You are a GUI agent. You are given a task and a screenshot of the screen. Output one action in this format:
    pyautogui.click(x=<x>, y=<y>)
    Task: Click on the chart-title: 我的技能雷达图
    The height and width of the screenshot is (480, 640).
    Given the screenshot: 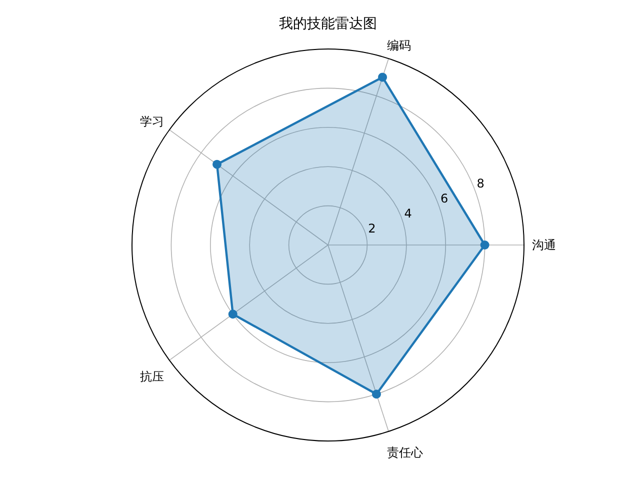 What is the action you would take?
    pyautogui.click(x=328, y=24)
    